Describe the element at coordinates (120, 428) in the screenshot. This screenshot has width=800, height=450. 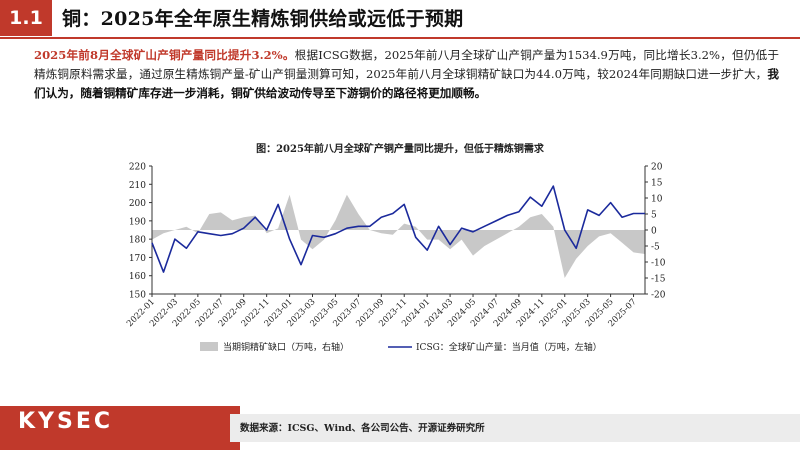
I see `brand-block: KYSEC` at that location.